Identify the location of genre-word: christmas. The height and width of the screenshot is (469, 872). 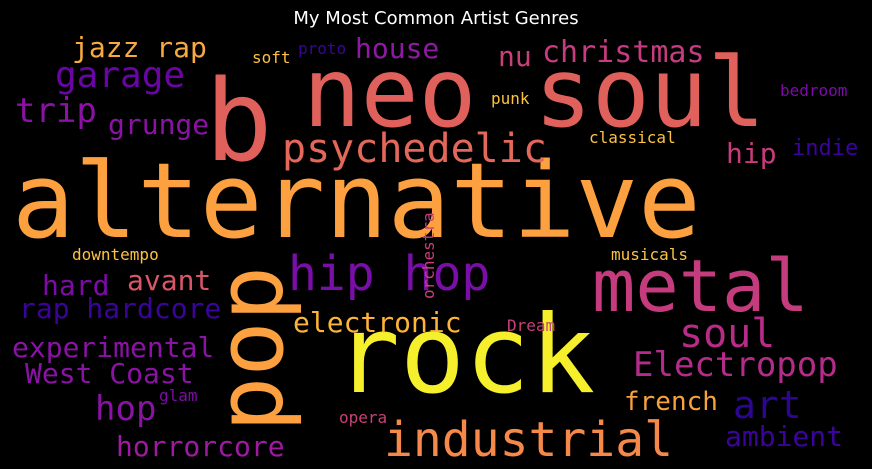
(623, 52).